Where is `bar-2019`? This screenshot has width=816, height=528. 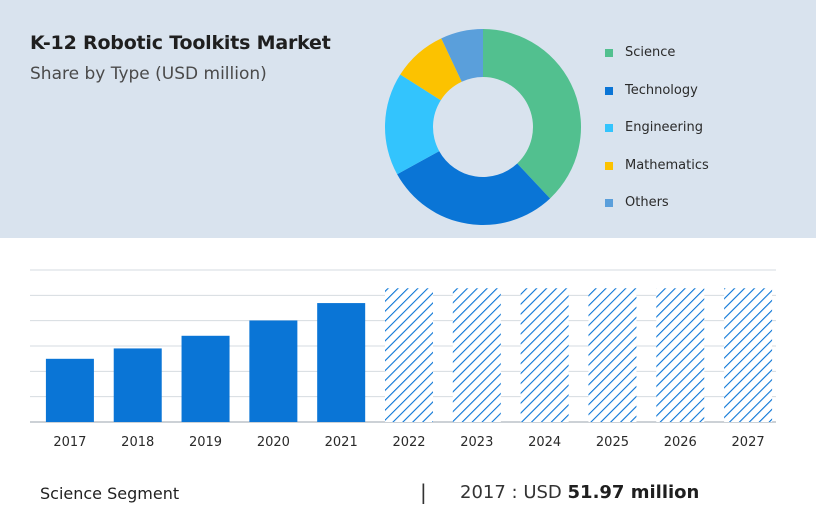 bar-2019 is located at coordinates (205, 378).